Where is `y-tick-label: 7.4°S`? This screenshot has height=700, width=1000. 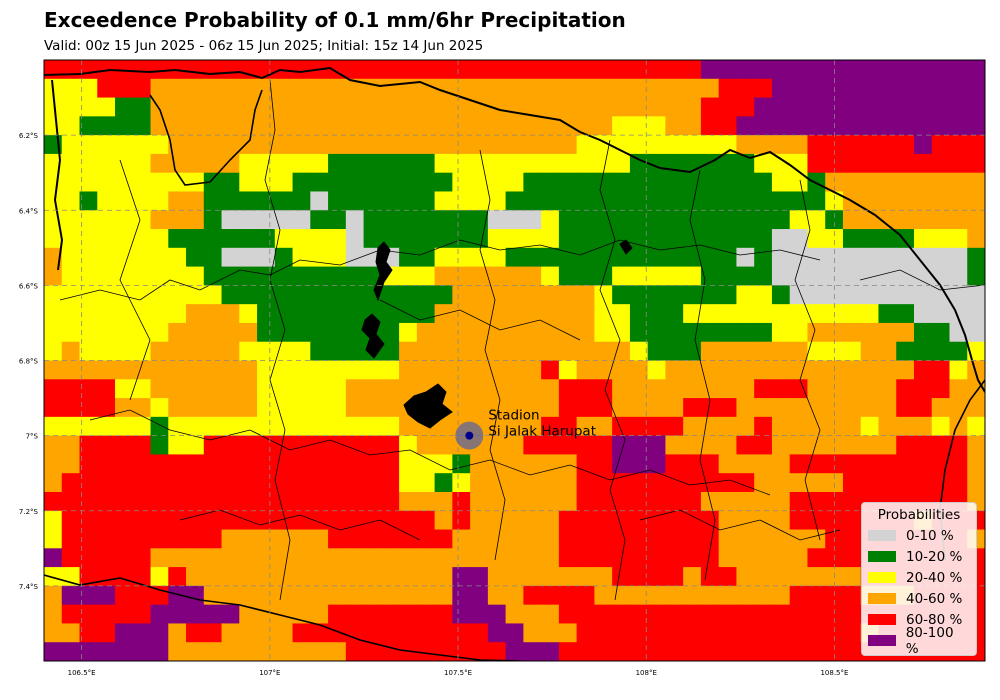
y-tick-label: 7.4°S is located at coordinates (29, 587).